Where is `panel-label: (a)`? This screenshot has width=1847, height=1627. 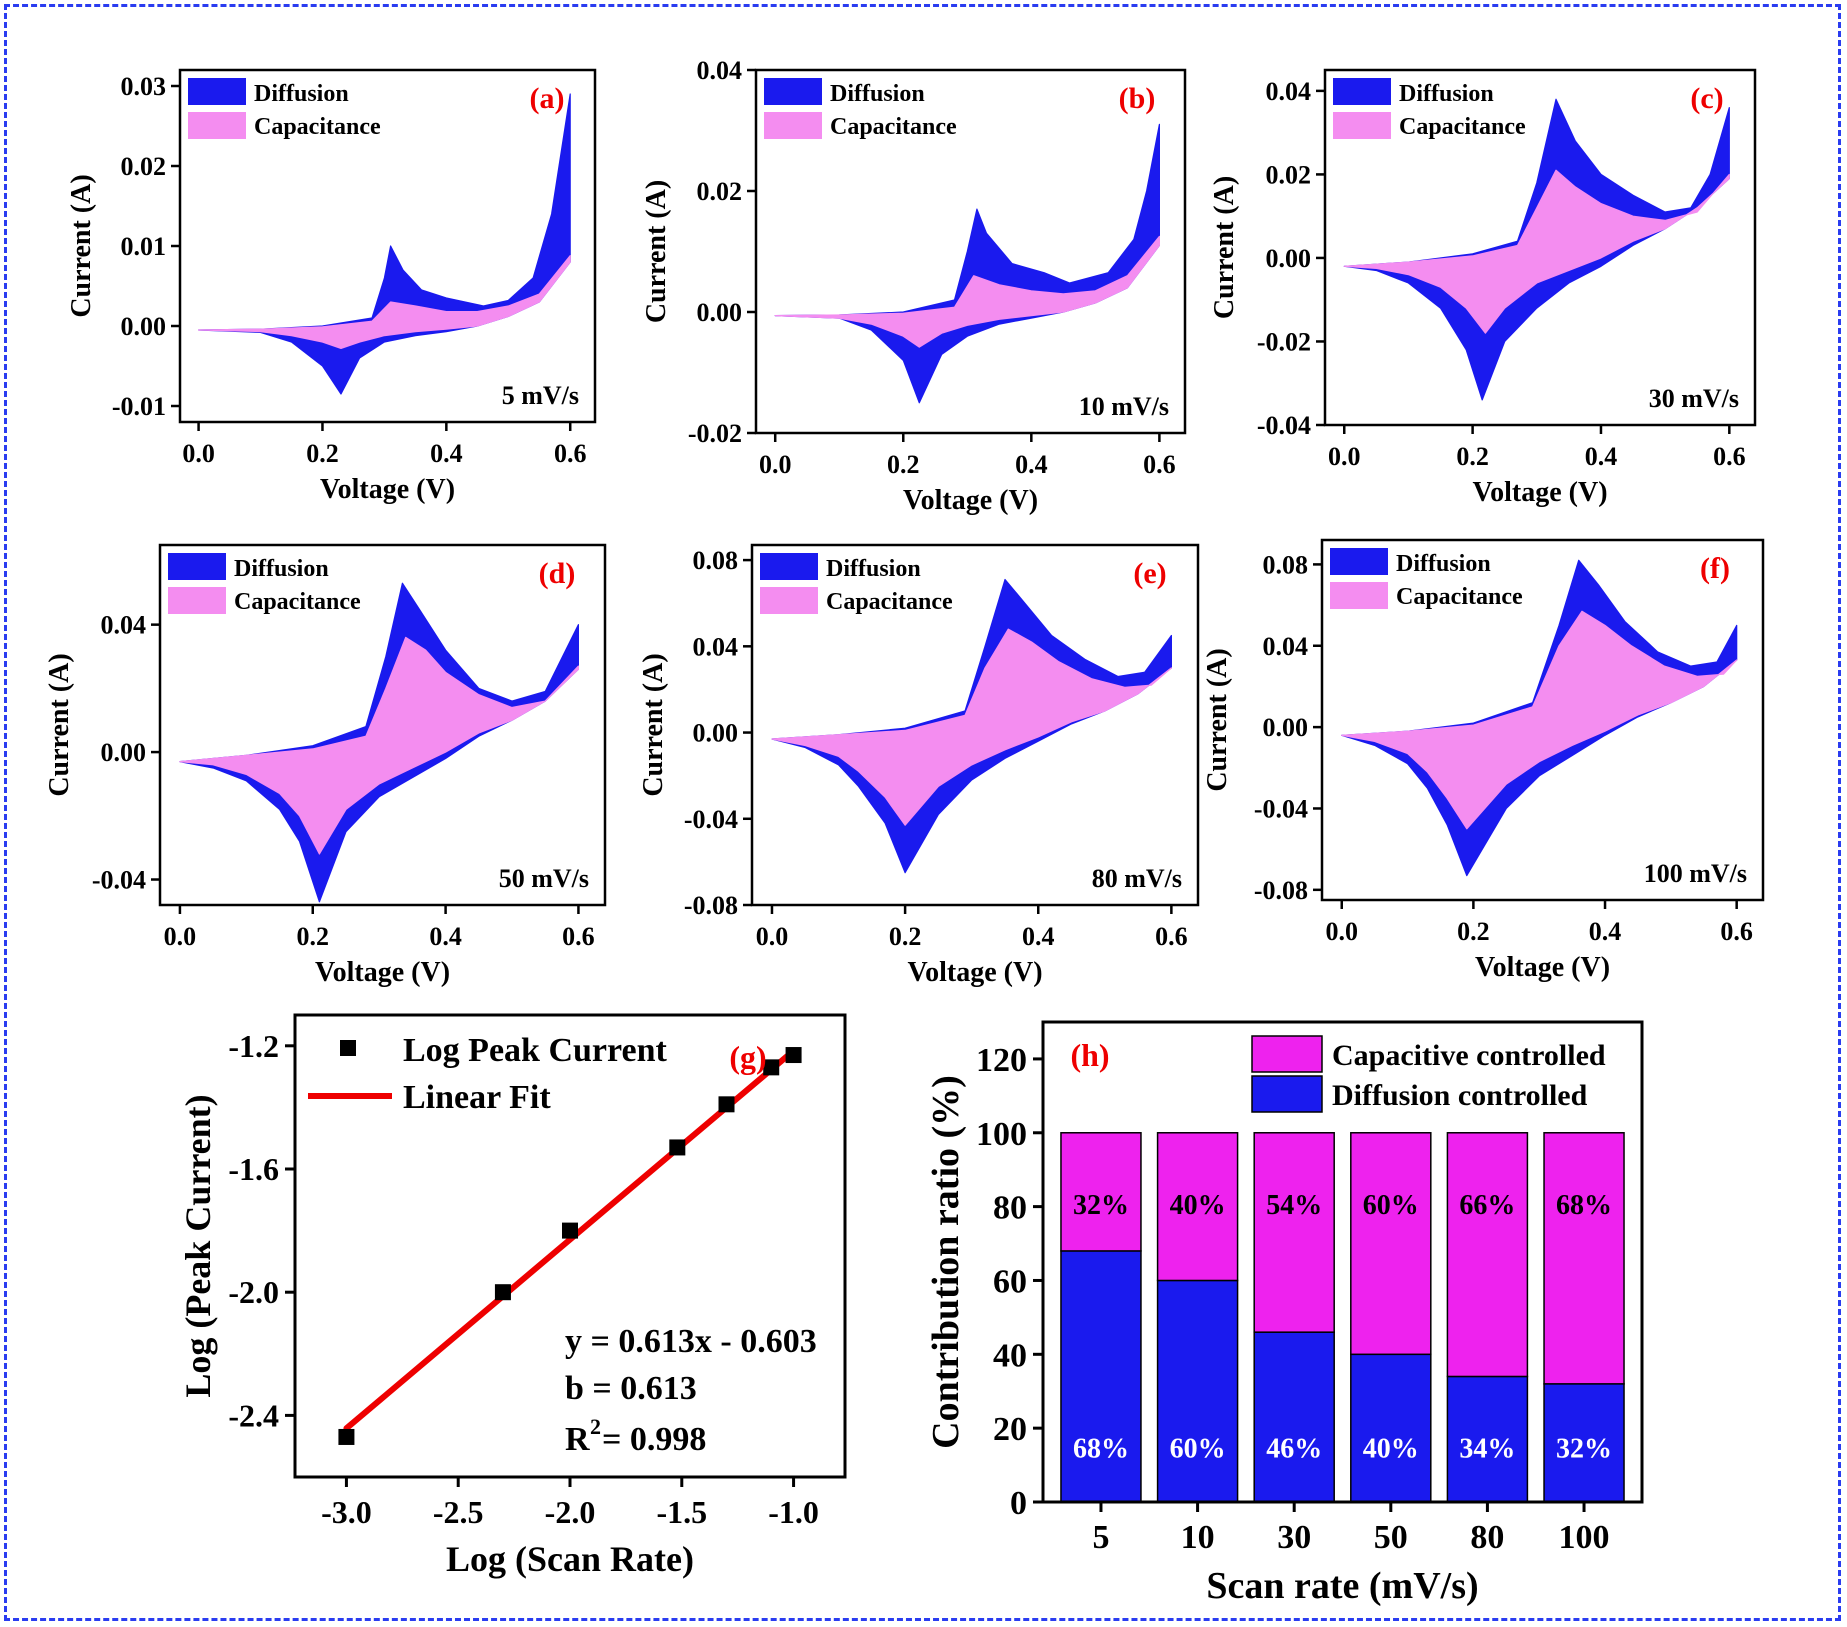 panel-label: (a) is located at coordinates (547, 98).